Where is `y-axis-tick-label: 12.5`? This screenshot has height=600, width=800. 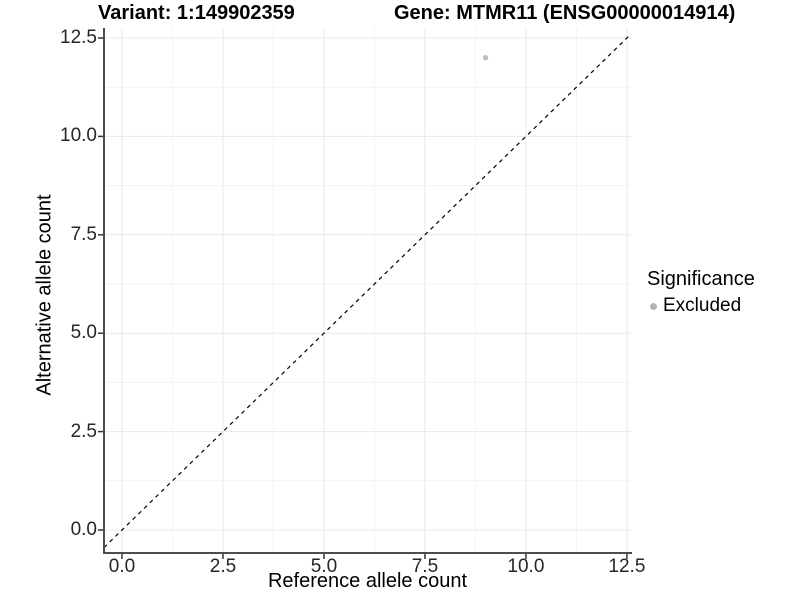 y-axis-tick-label: 12.5 is located at coordinates (78, 37).